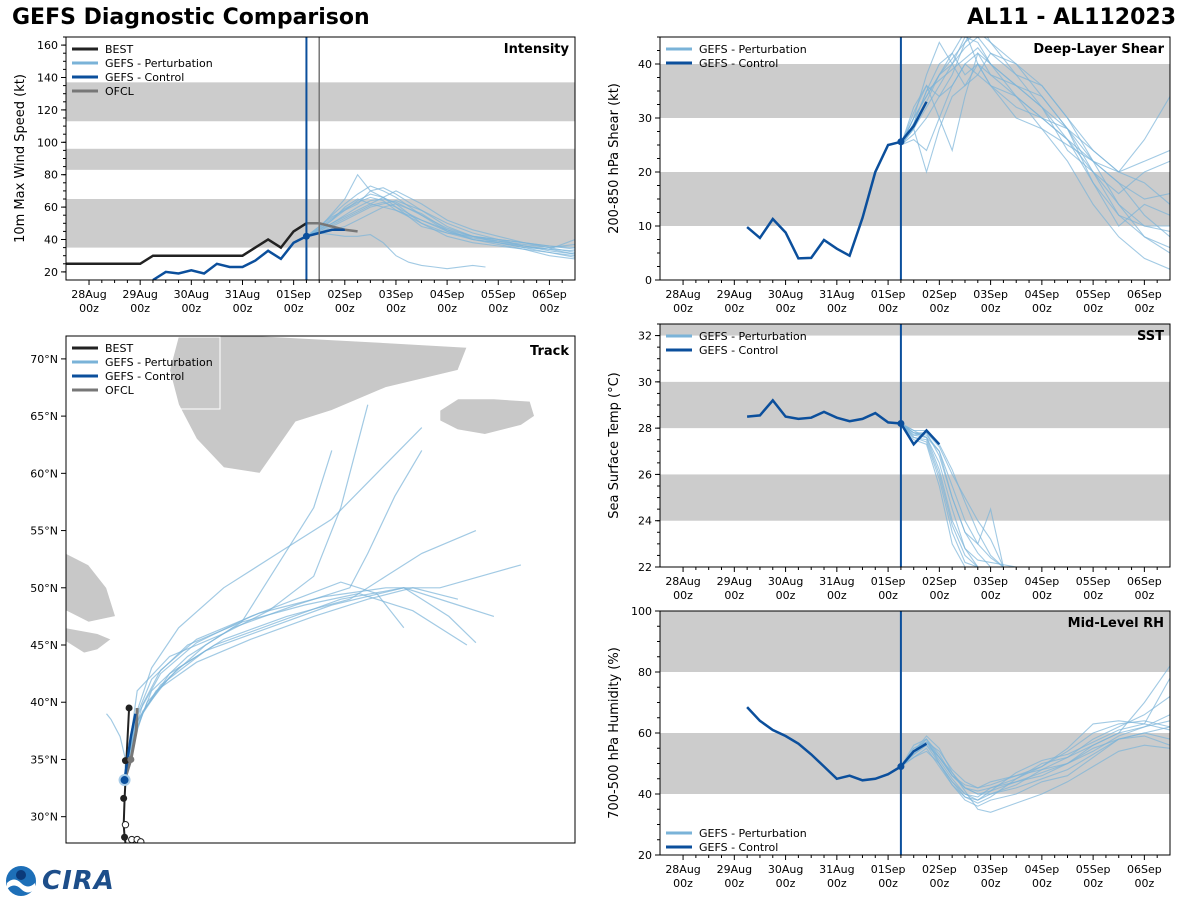 The width and height of the screenshot is (1200, 902). Describe the element at coordinates (990, 294) in the screenshot. I see `x-tick-date: 03Sep` at that location.